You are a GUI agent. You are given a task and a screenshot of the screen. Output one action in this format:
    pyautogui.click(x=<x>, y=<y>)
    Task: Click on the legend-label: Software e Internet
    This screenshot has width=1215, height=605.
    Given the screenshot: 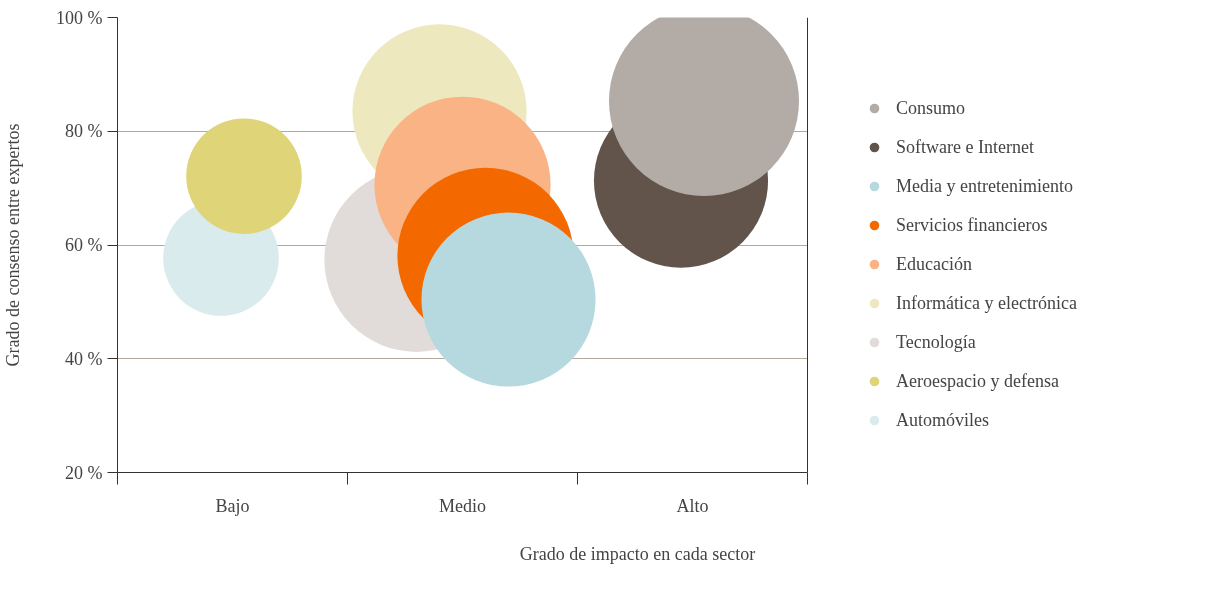 What is the action you would take?
    pyautogui.click(x=965, y=147)
    